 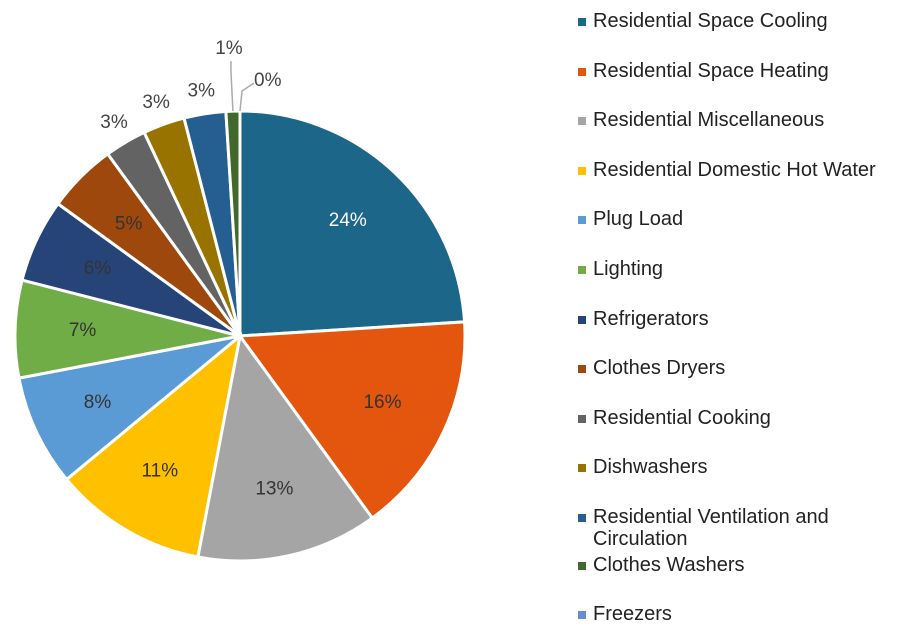 I want to click on legend-item: Residential Cooking, so click(x=746, y=418).